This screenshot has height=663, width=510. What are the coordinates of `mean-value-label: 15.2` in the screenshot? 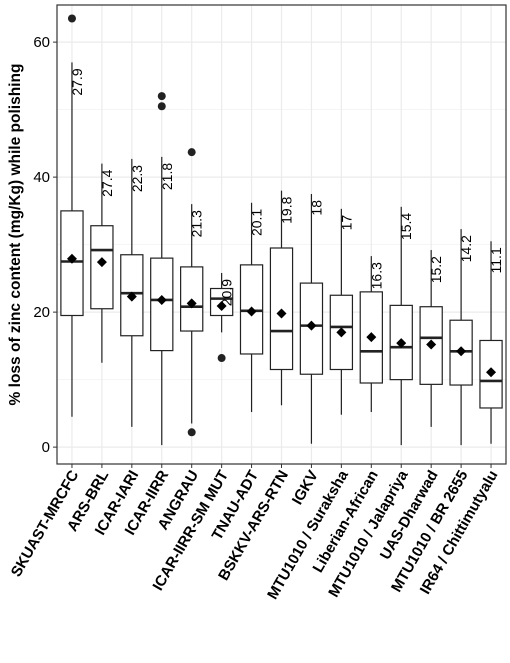 It's located at (436, 269).